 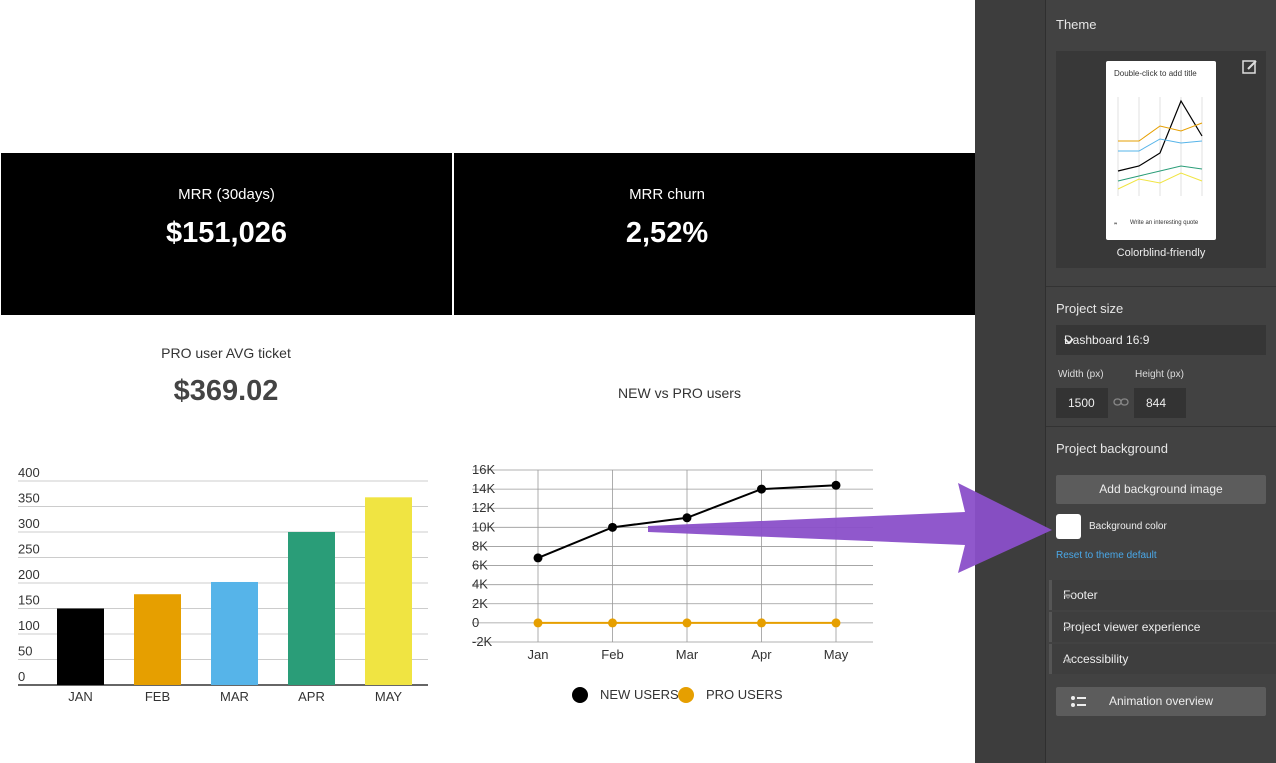 I want to click on legend-label: PRO USERS, so click(x=744, y=694).